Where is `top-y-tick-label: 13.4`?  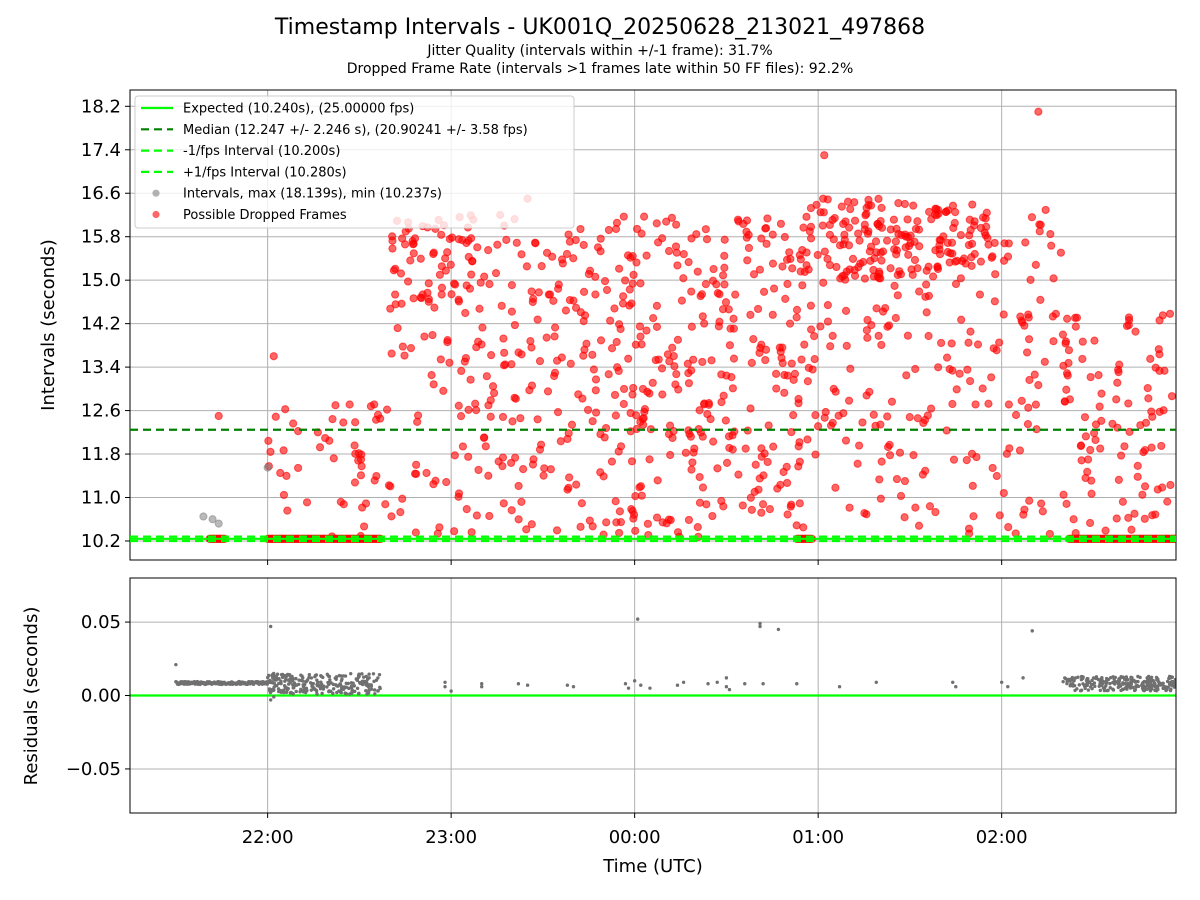 top-y-tick-label: 13.4 is located at coordinates (101, 367).